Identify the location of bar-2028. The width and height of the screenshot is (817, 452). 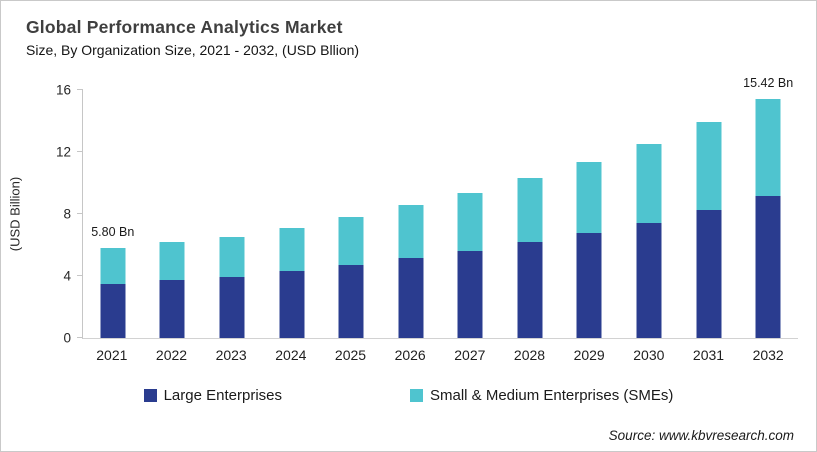
(530, 214).